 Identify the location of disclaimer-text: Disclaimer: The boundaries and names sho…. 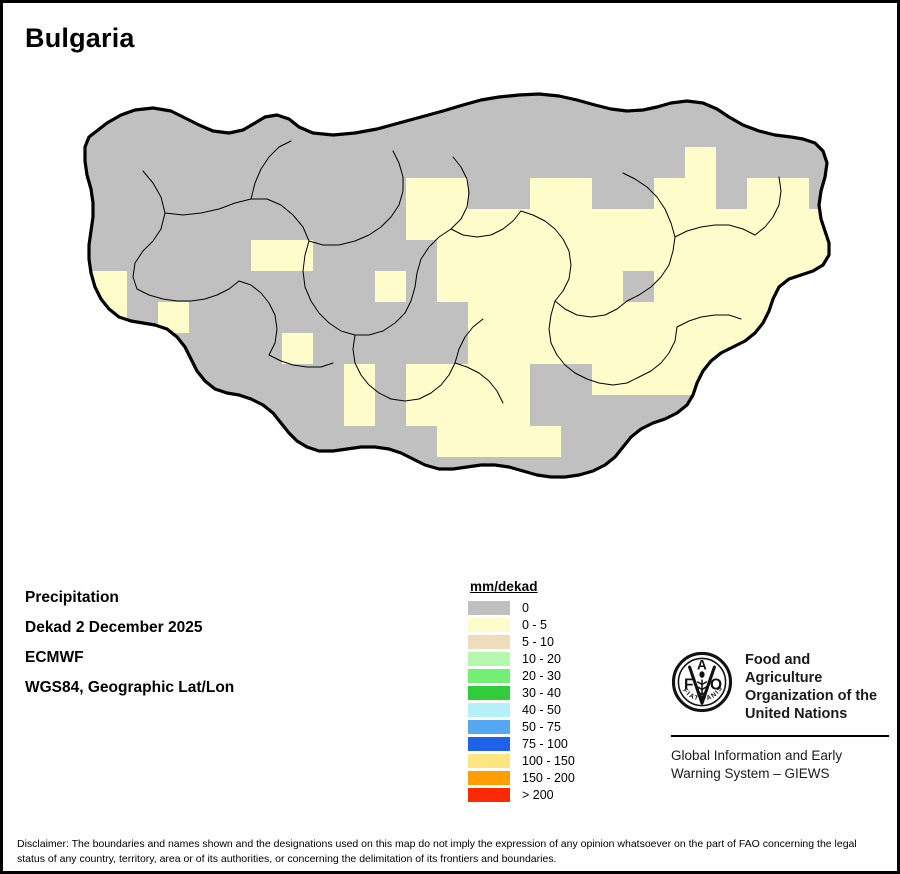
(437, 851).